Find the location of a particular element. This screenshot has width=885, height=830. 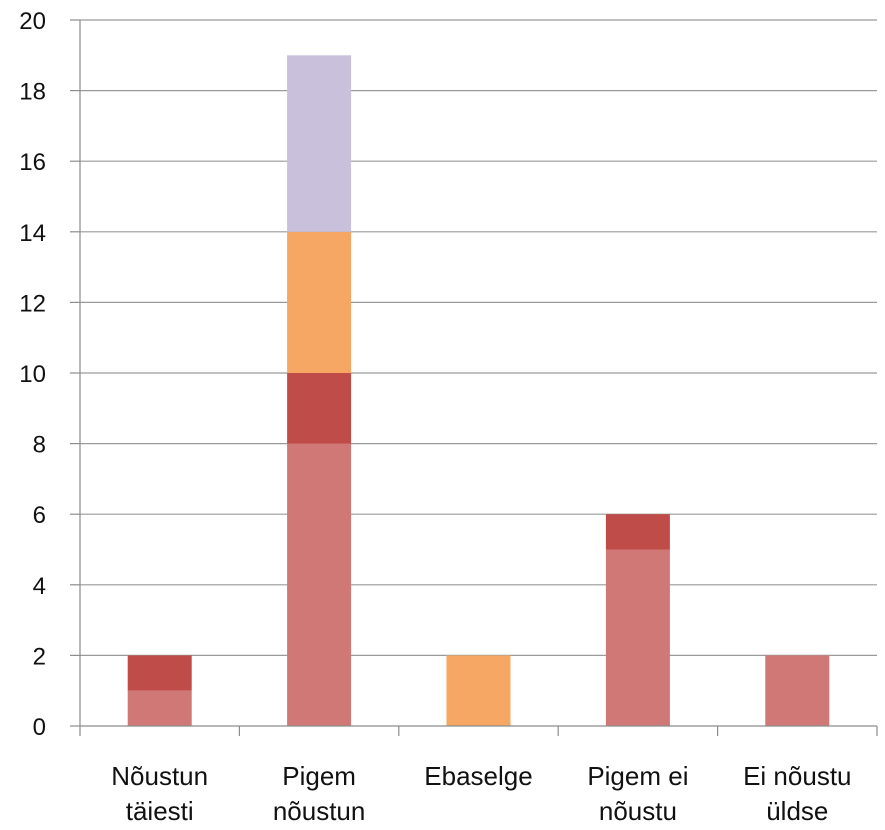

y-tick-label: 18 is located at coordinates (32, 92).